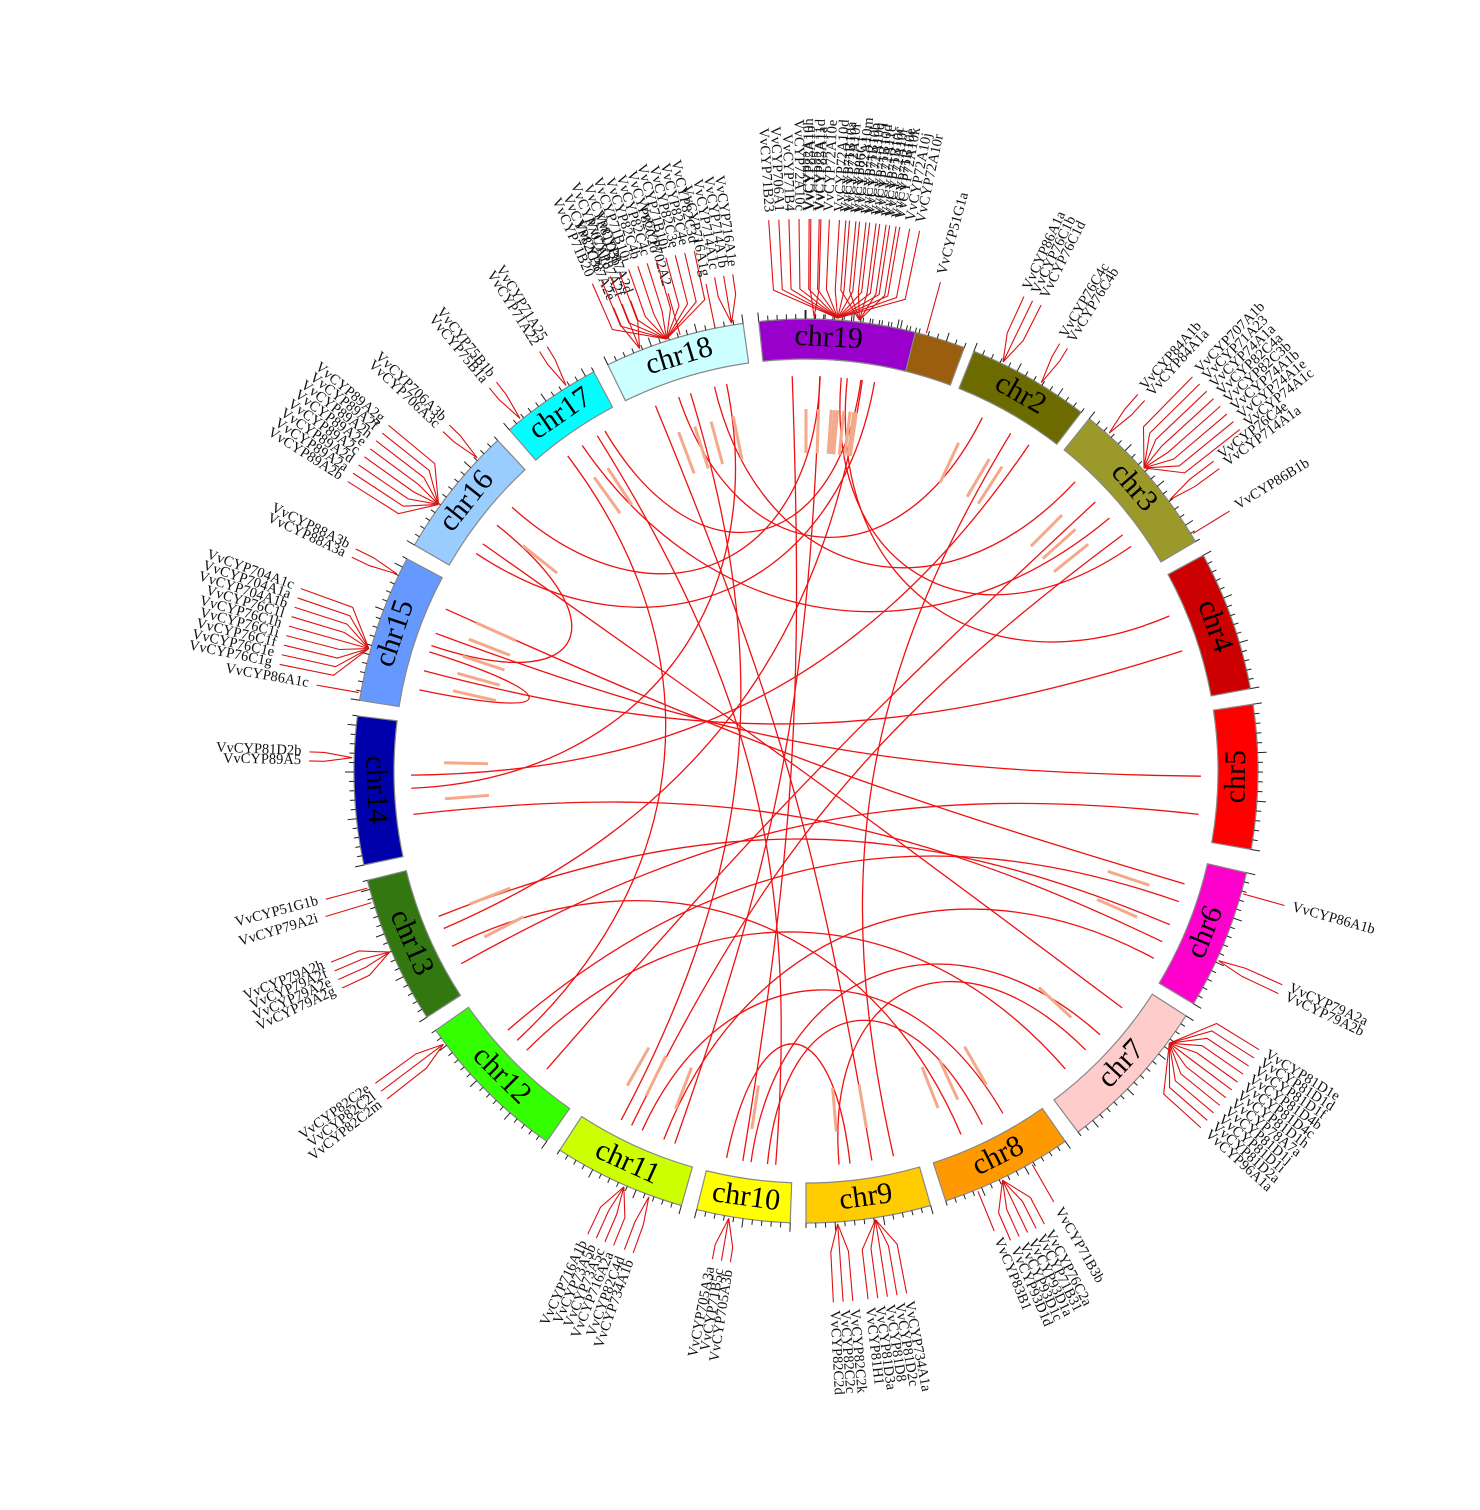 Image resolution: width=1480 pixels, height=1510 pixels. I want to click on chromosome-label-chr14: chr14, so click(377, 790).